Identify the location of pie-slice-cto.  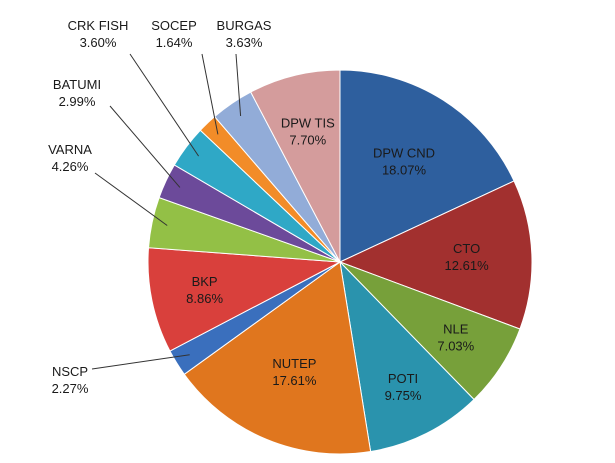
(435, 255).